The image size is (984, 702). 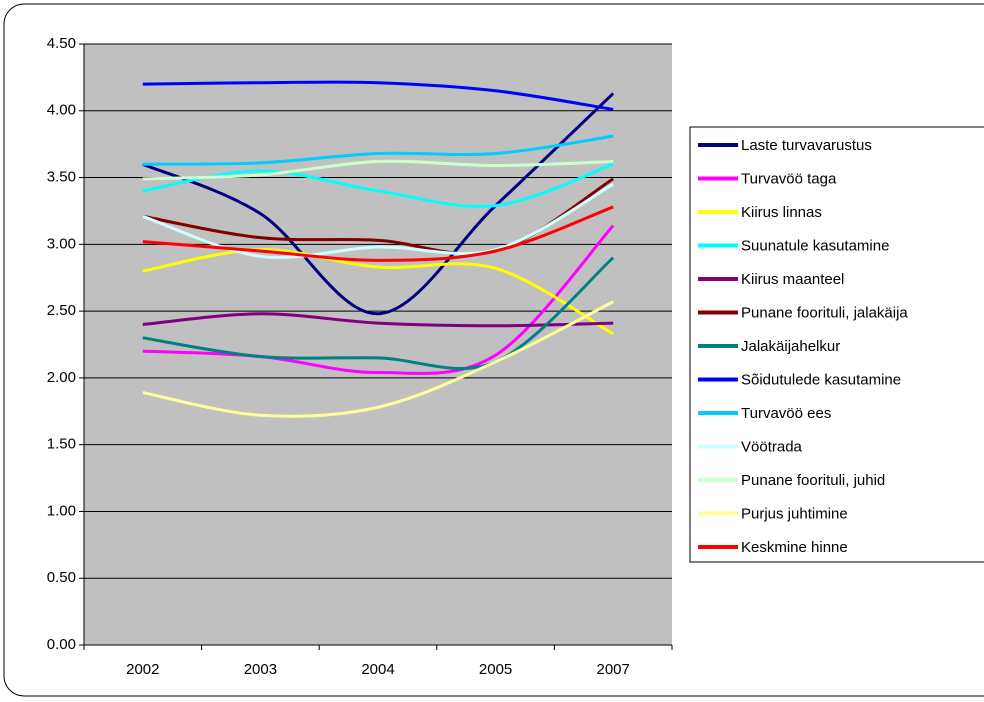 I want to click on legend-label: Jalakäijahelkur, so click(x=790, y=346).